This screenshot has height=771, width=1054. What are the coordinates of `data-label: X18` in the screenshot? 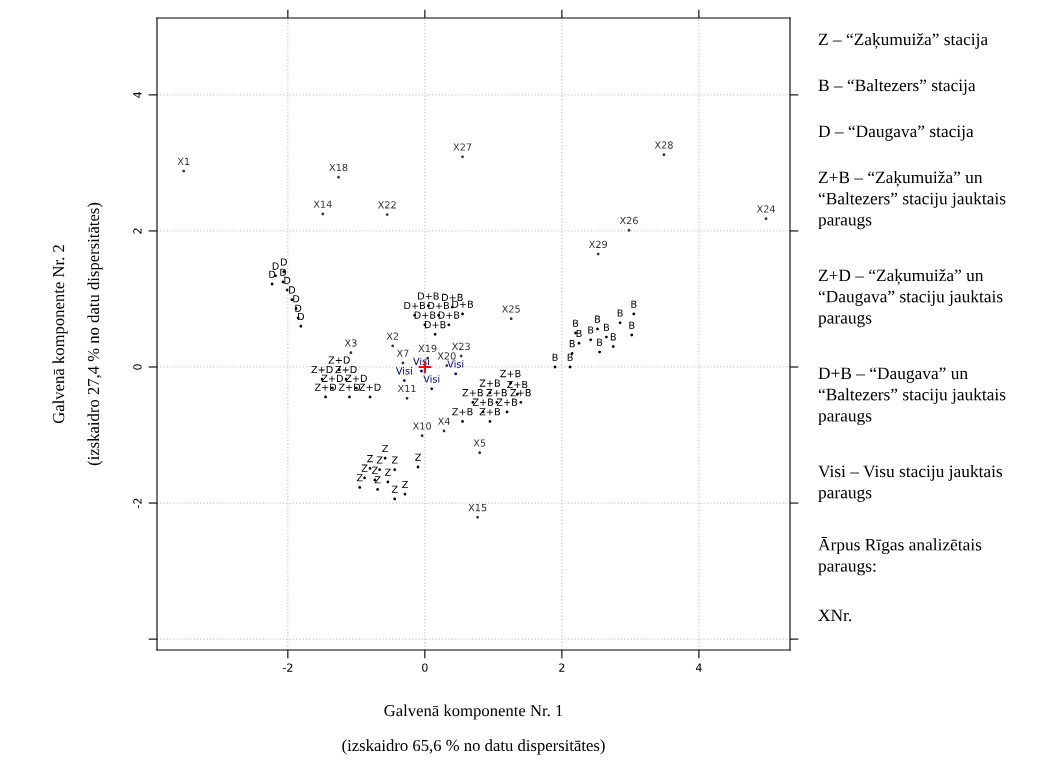 It's located at (338, 167).